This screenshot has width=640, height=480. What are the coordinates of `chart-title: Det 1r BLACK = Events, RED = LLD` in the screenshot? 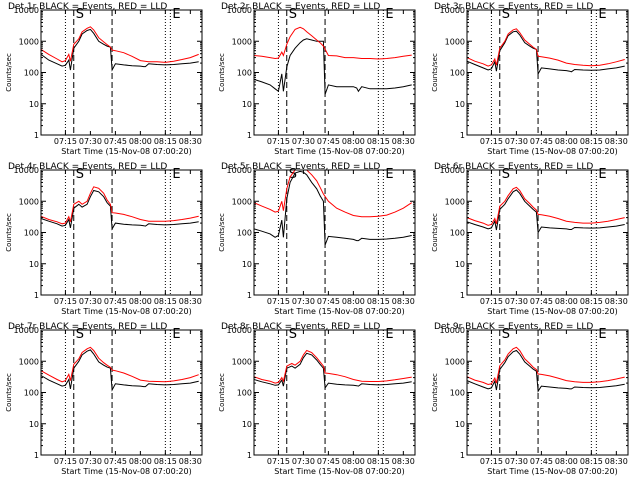 It's located at (87, 7).